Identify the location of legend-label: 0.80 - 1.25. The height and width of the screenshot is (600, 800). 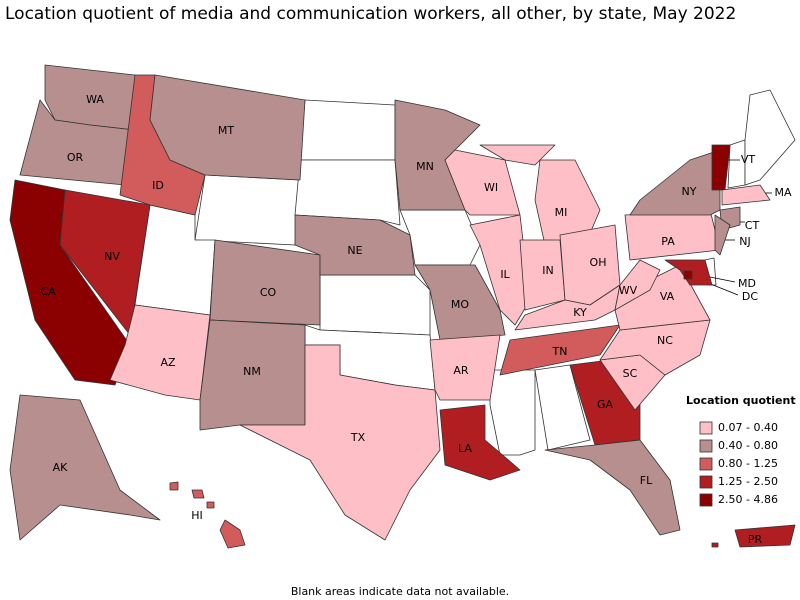
(748, 463).